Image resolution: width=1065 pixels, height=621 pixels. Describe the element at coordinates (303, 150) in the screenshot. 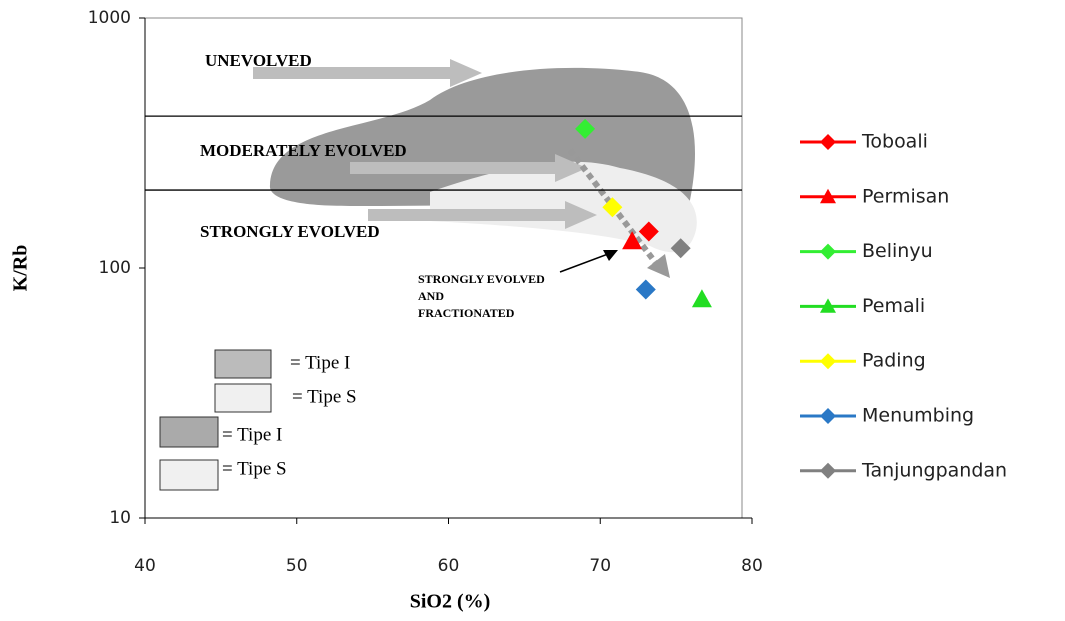

I see `zone-label: MODERATELY EVOLVED` at that location.